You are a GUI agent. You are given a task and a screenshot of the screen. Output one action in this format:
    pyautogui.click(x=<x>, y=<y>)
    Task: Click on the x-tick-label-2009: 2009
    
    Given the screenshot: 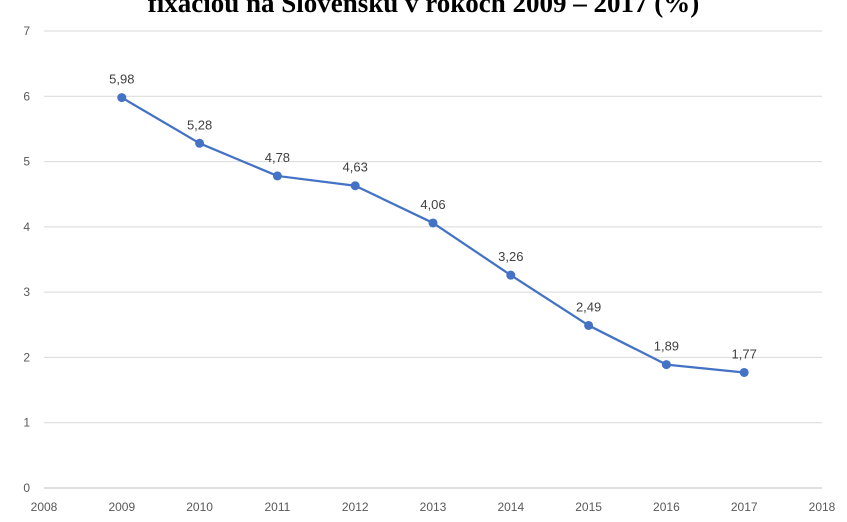 What is the action you would take?
    pyautogui.click(x=121, y=507)
    